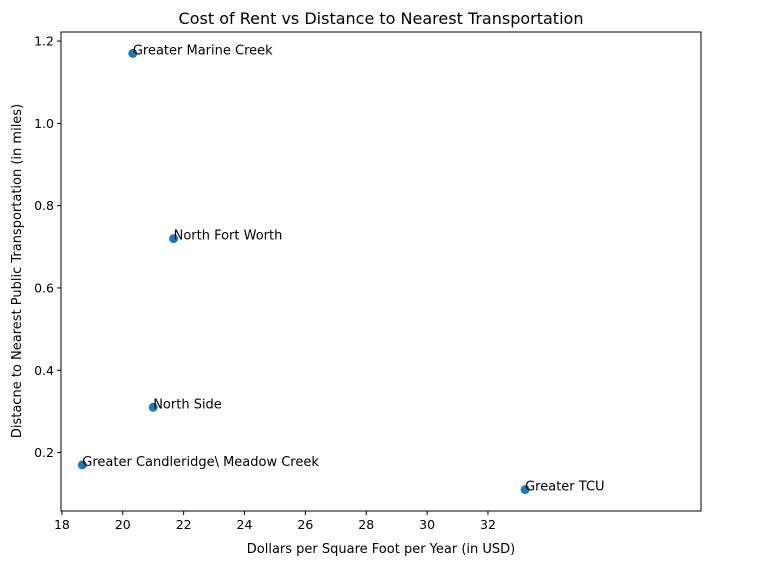  What do you see at coordinates (564, 487) in the screenshot?
I see `data-point-label: Greater TCU` at bounding box center [564, 487].